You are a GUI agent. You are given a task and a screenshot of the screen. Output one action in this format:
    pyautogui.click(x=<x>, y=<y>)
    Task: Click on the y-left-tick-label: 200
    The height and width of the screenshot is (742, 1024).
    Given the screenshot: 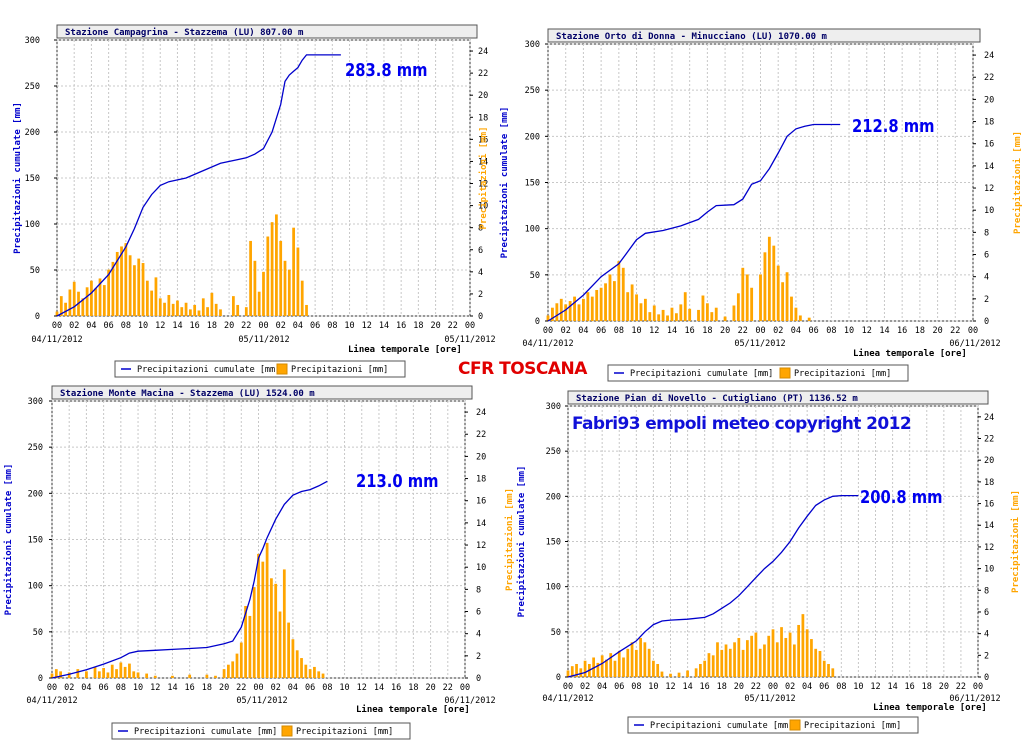 What is the action you would take?
    pyautogui.click(x=32, y=133)
    